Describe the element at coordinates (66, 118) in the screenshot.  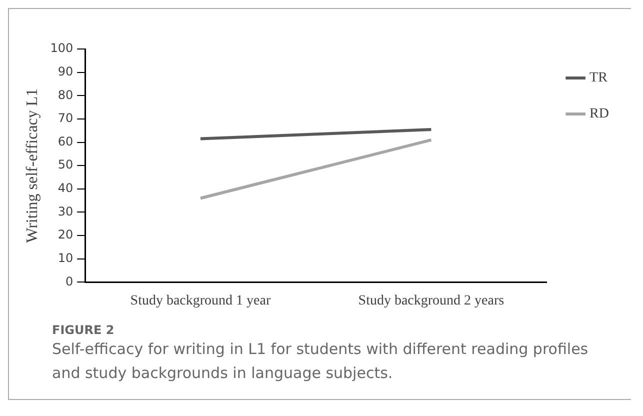
I see `y-tick-label: 70` at that location.